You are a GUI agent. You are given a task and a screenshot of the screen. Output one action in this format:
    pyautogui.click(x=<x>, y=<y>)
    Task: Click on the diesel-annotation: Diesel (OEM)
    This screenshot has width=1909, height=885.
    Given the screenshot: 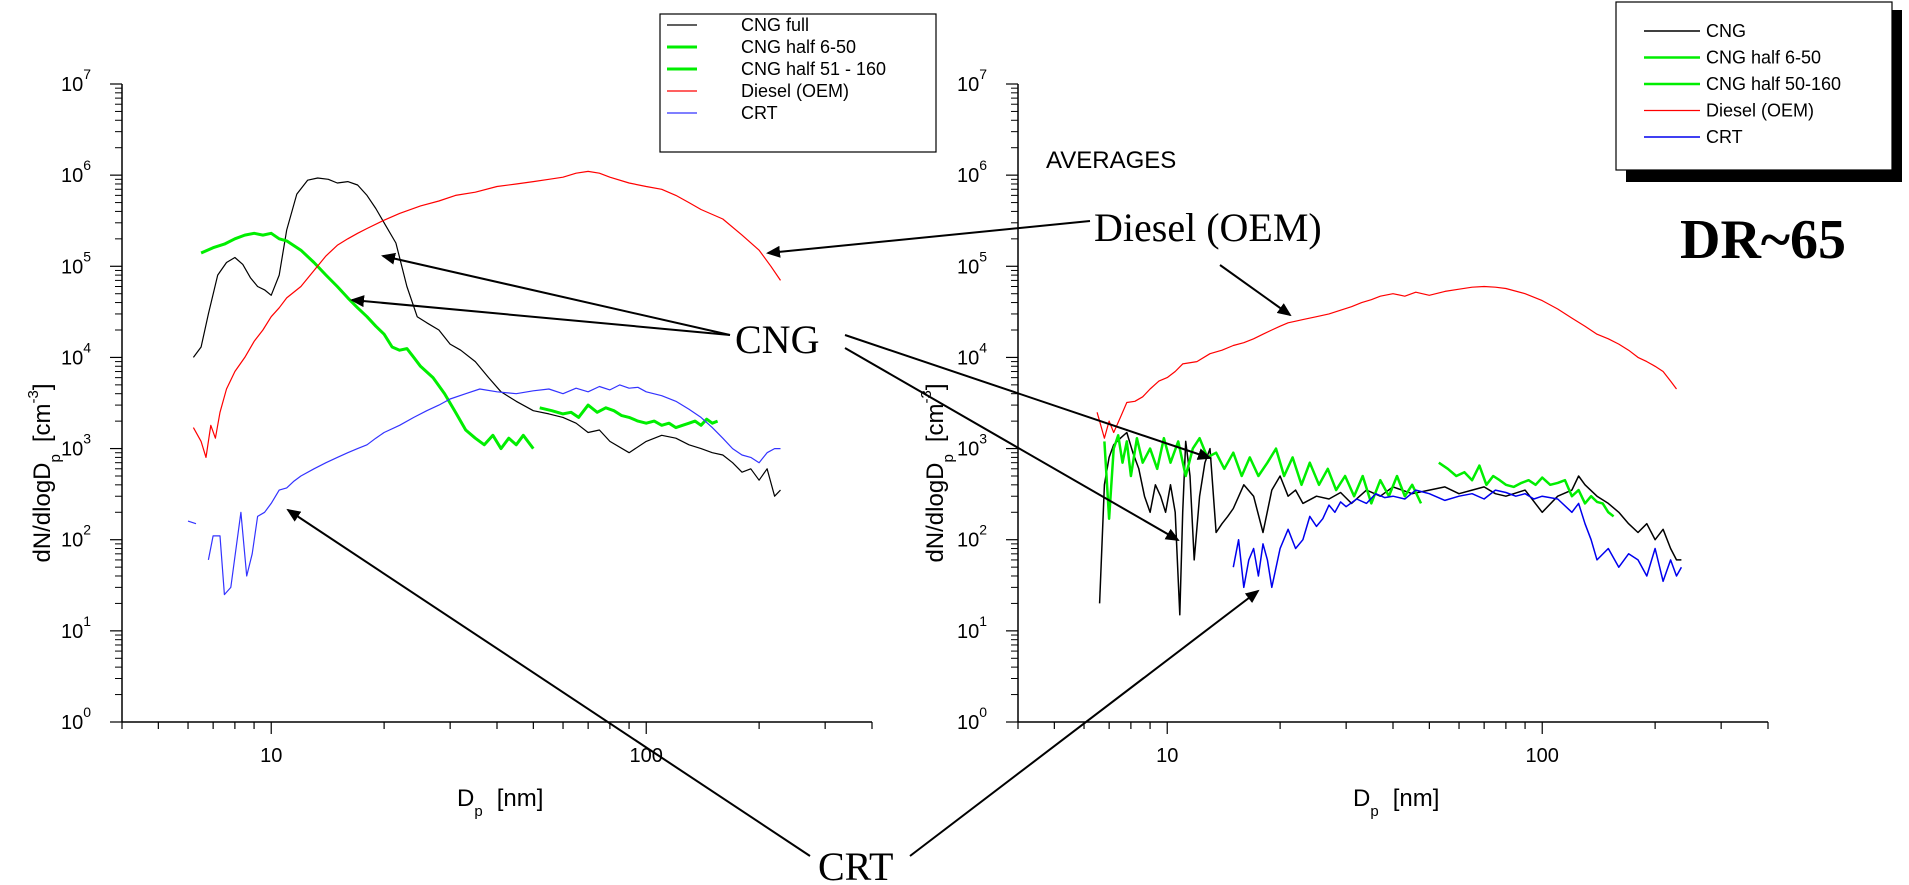 What is the action you would take?
    pyautogui.click(x=1208, y=227)
    